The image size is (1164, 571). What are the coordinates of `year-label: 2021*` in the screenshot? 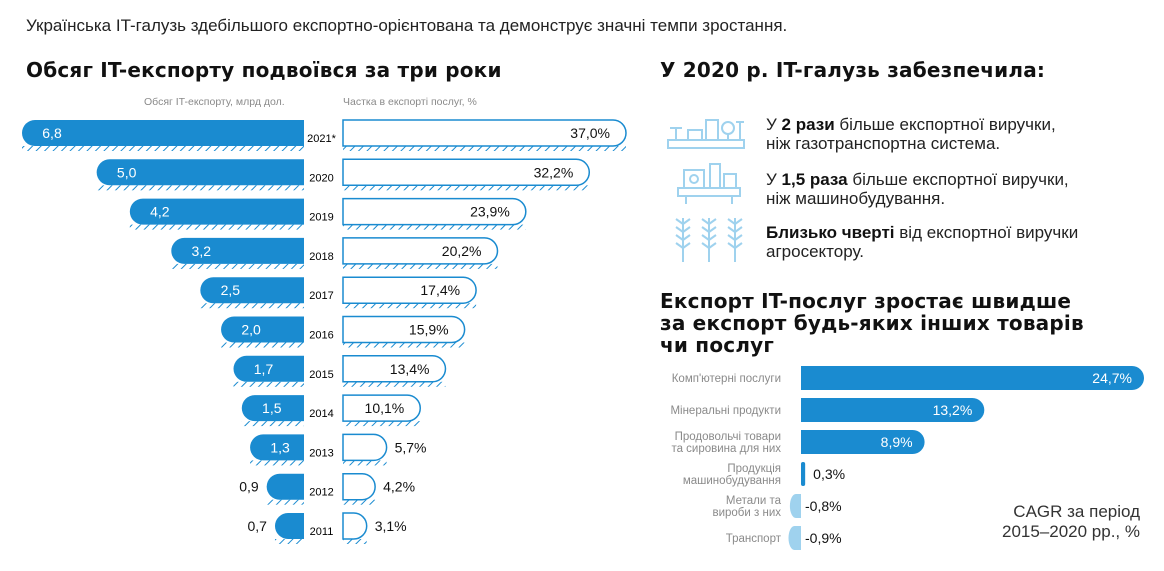 It's located at (321, 139).